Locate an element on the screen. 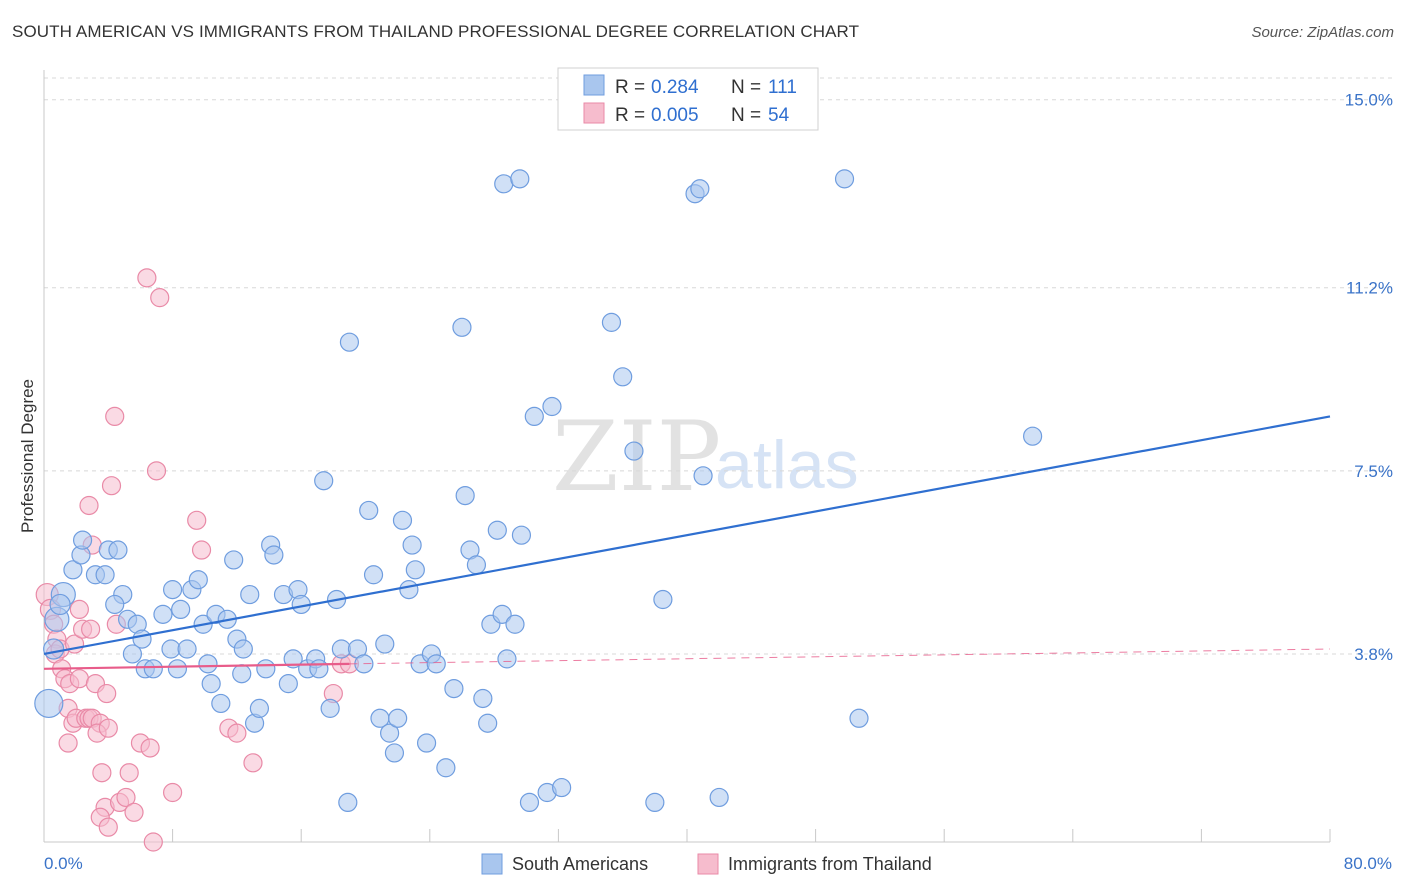 The width and height of the screenshot is (1406, 892). y-tick-label-3: 15.0% is located at coordinates (1369, 100).